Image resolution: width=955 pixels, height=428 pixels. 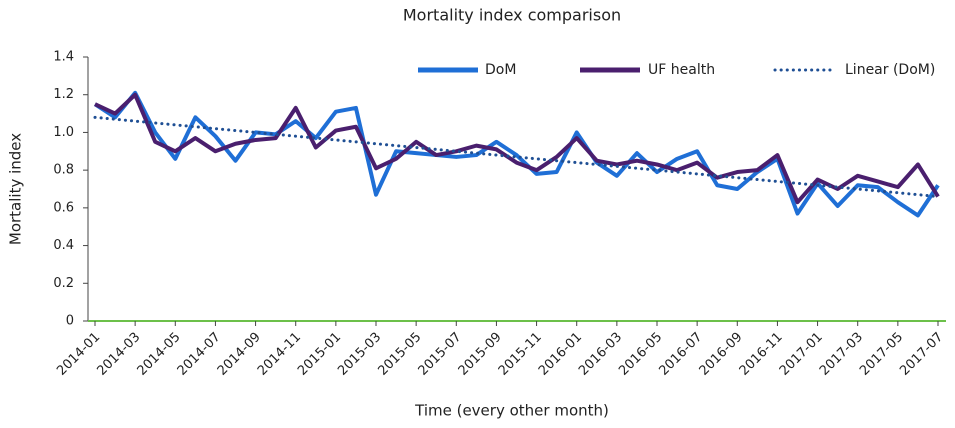 I want to click on x-tick-label: 2015-07, so click(x=440, y=354).